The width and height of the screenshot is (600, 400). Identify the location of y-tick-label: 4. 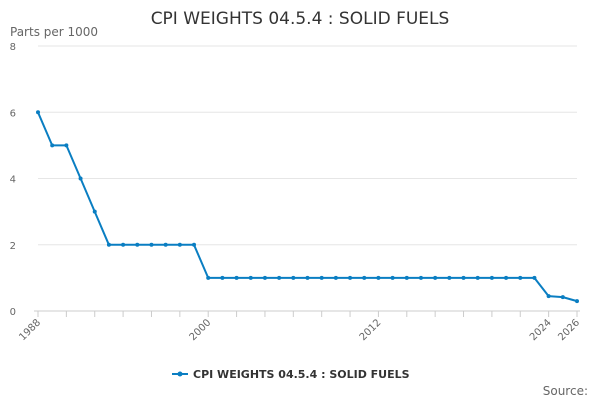
(13, 180).